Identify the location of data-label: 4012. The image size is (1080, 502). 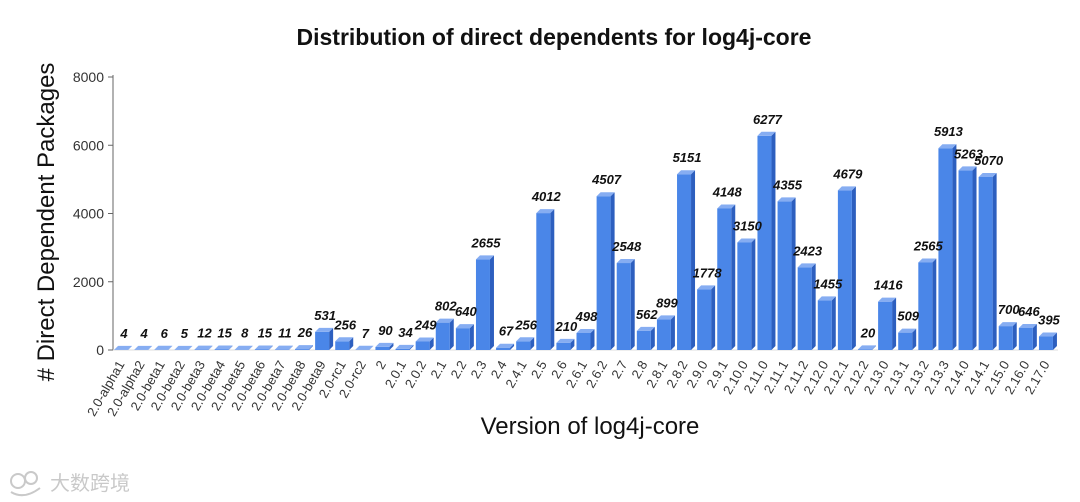
(546, 196).